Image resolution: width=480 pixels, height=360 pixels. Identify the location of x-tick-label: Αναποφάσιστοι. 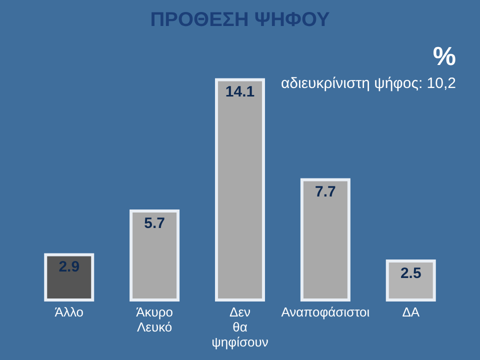
(325, 312).